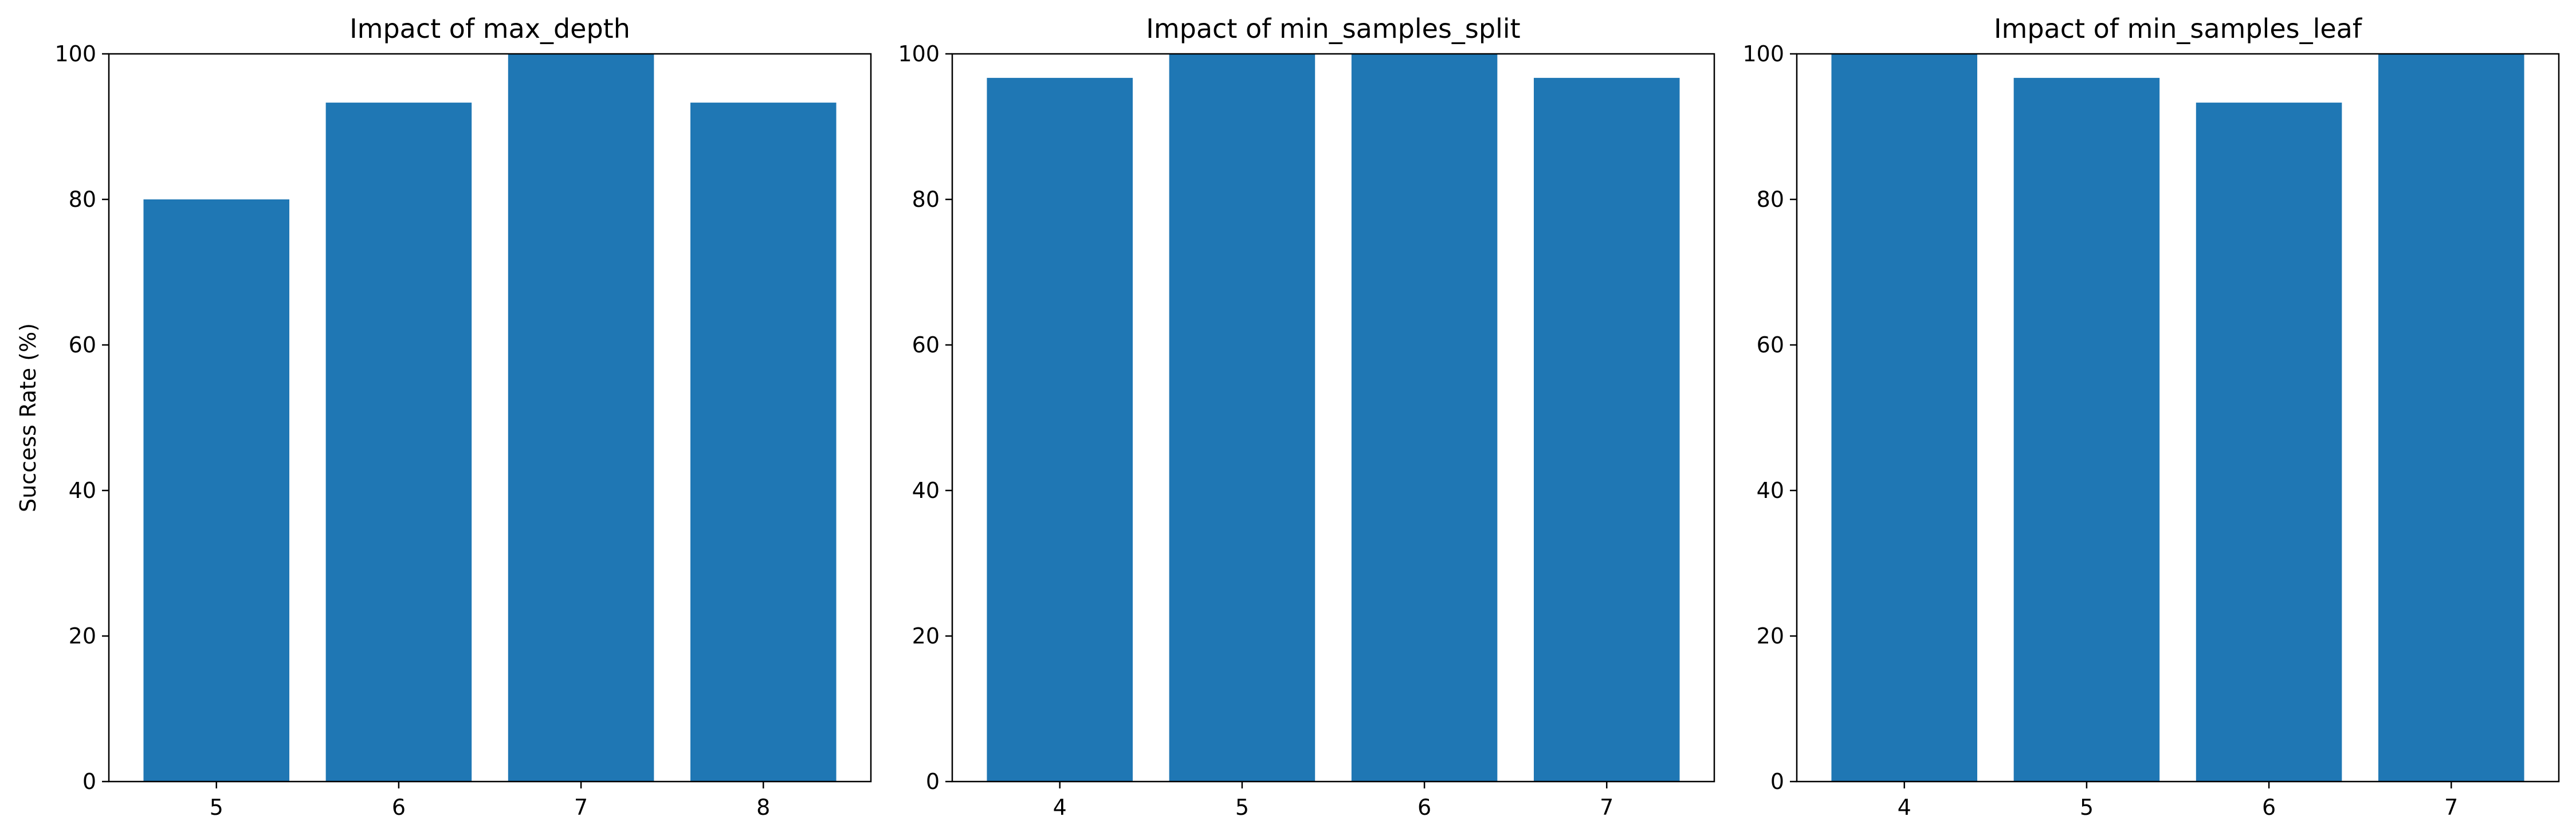 Image resolution: width=2576 pixels, height=840 pixels. Describe the element at coordinates (2178, 28) in the screenshot. I see `chart-title: Impact of min_samples_leaf` at that location.